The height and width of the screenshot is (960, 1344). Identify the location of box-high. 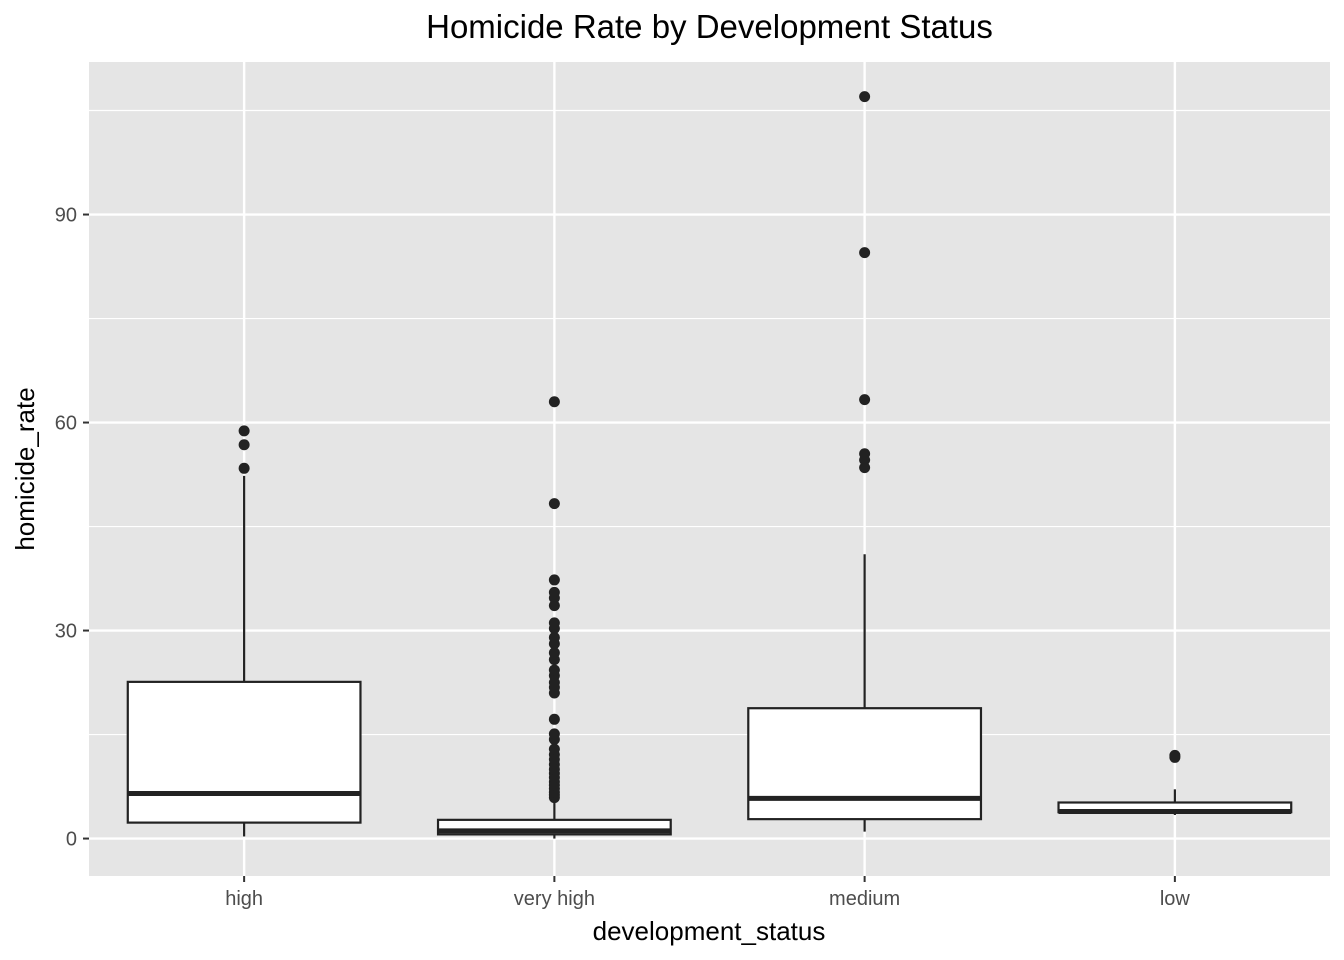
(244, 631).